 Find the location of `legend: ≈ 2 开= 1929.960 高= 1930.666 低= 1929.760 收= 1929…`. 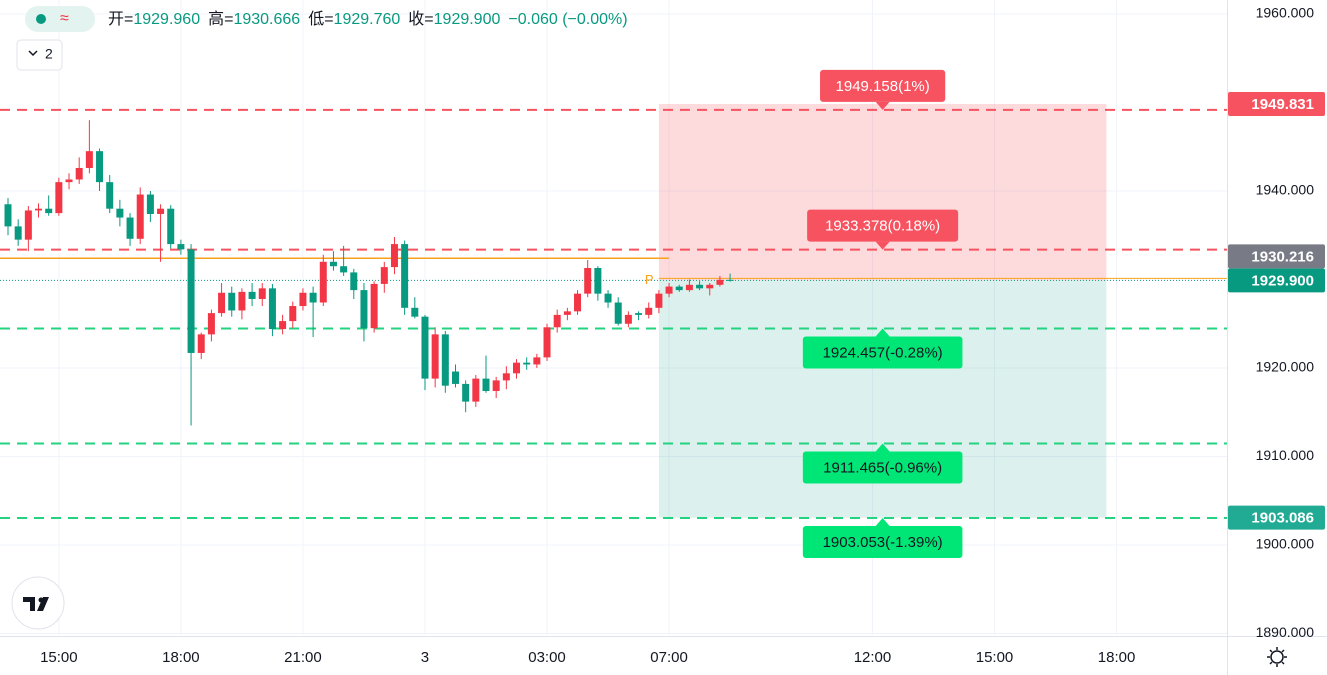

legend: ≈ 2 开= 1929.960 高= 1930.666 低= 1929.760 收= 1929… is located at coordinates (322, 38).